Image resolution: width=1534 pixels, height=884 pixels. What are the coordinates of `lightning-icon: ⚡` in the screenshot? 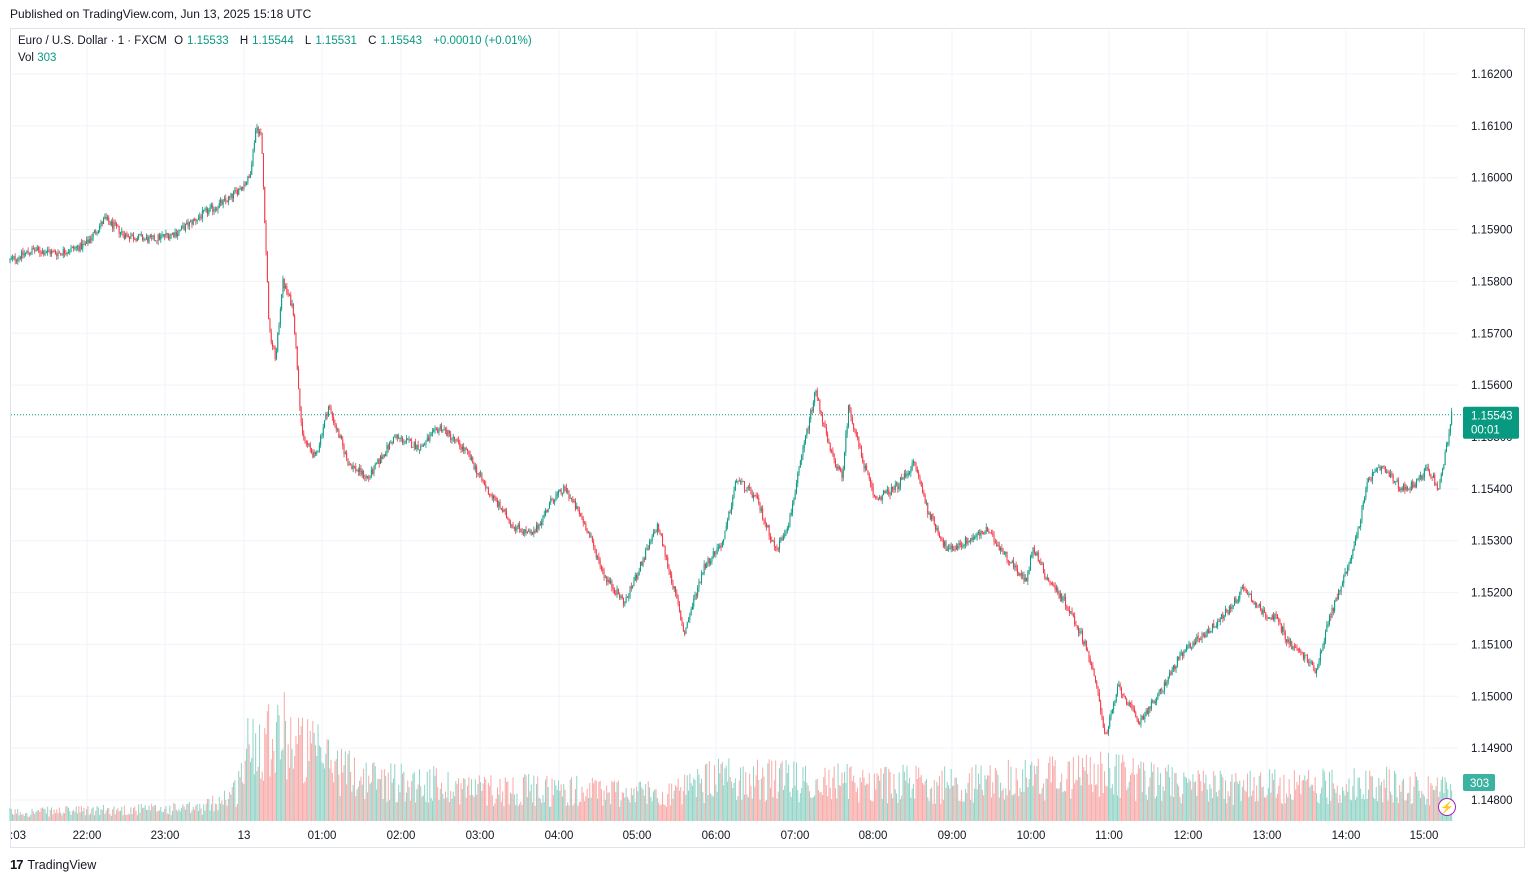 It's located at (1447, 807).